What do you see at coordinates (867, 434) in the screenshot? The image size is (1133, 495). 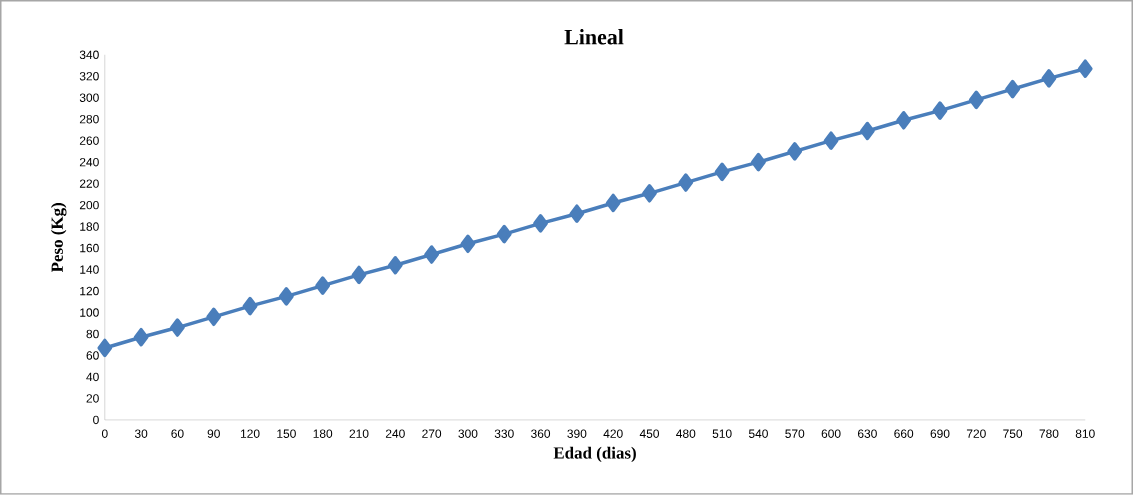 I see `x-tick-label: 630` at bounding box center [867, 434].